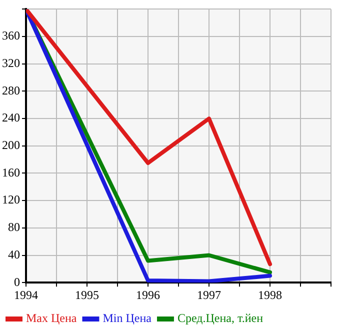 This screenshot has height=335, width=345. Describe the element at coordinates (127, 318) in the screenshot. I see `legend-label: Min Цена` at that location.